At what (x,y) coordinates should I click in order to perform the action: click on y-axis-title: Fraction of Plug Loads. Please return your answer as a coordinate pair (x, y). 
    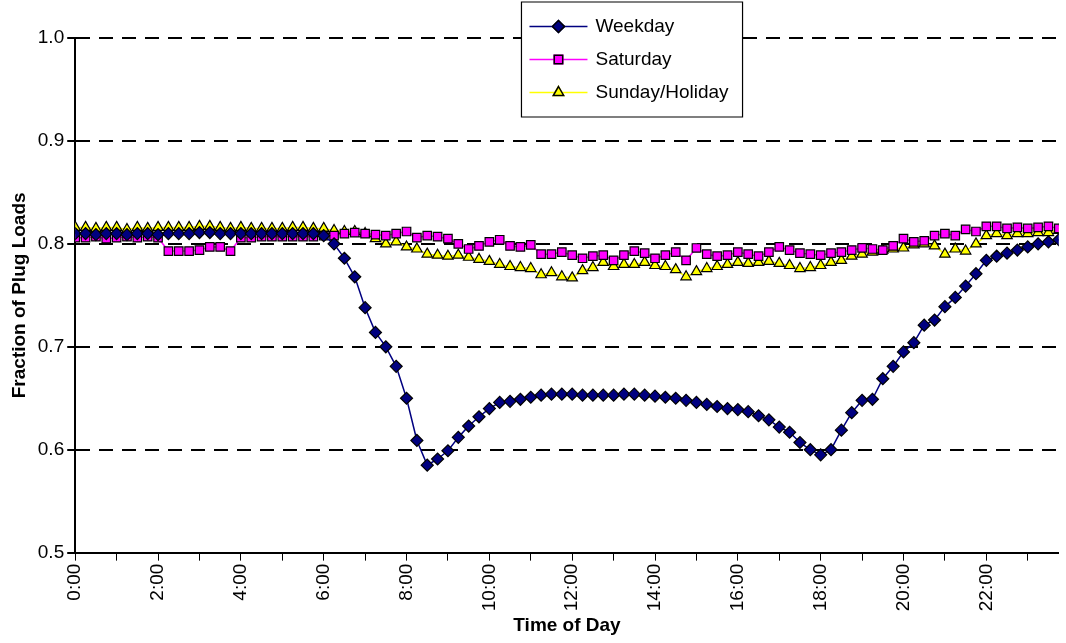
    Looking at the image, I should click on (18, 295).